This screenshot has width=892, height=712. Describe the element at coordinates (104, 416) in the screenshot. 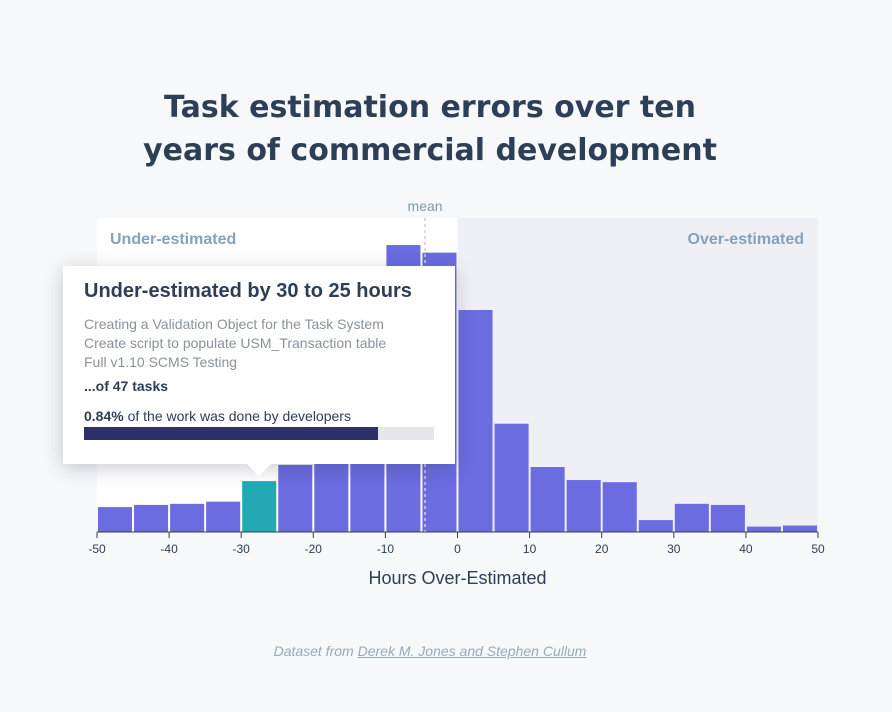

I see `tooltip-share-value: 0.84%` at that location.